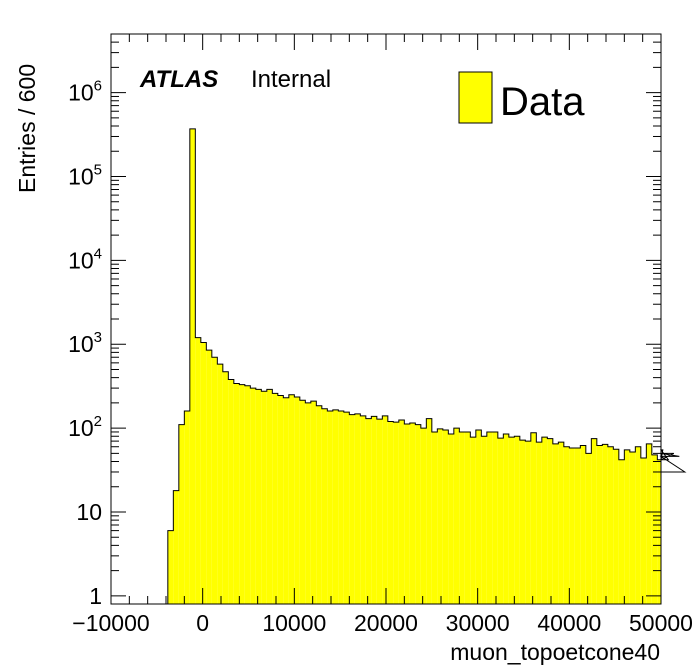 This screenshot has width=696, height=672. I want to click on atlas-status: Internal, so click(291, 79).